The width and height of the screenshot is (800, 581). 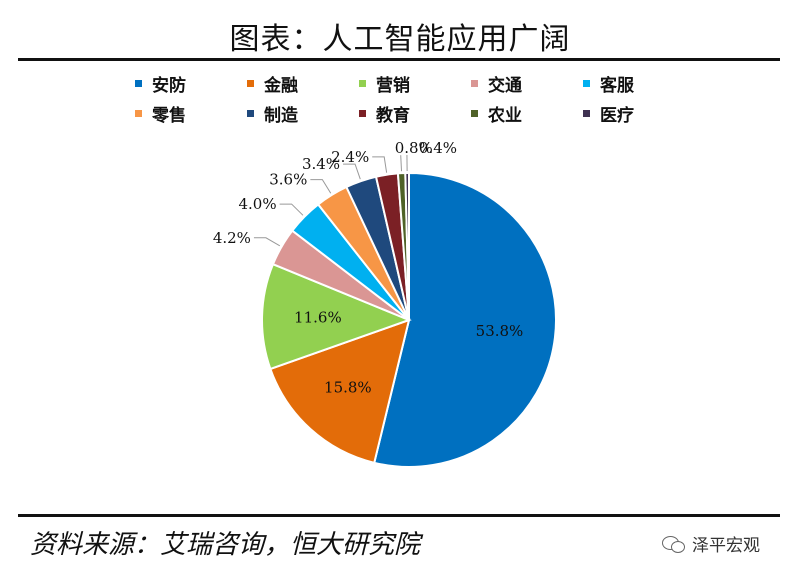 I want to click on legend-label: 零售, so click(x=169, y=115).